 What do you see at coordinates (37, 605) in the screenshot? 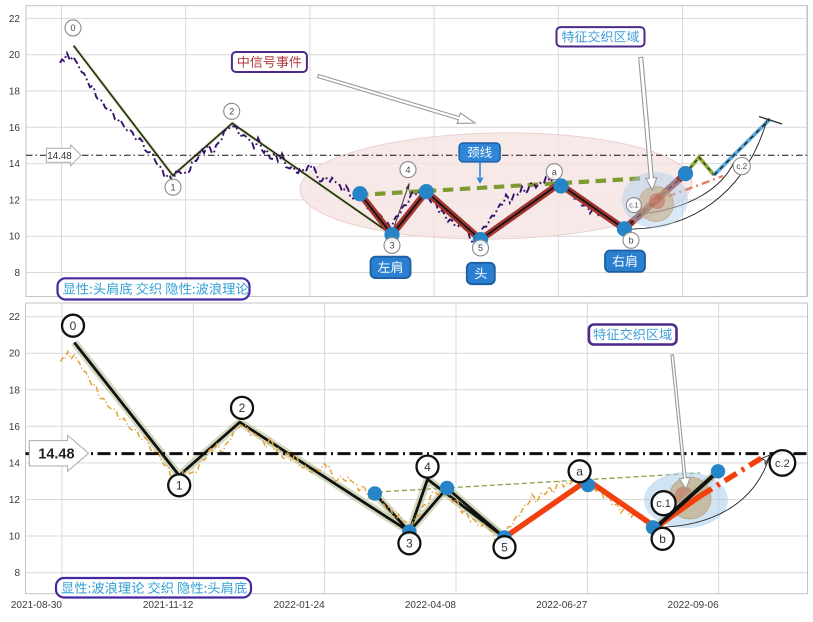
I see `svg-text: 2021-08-30` at bounding box center [37, 605].